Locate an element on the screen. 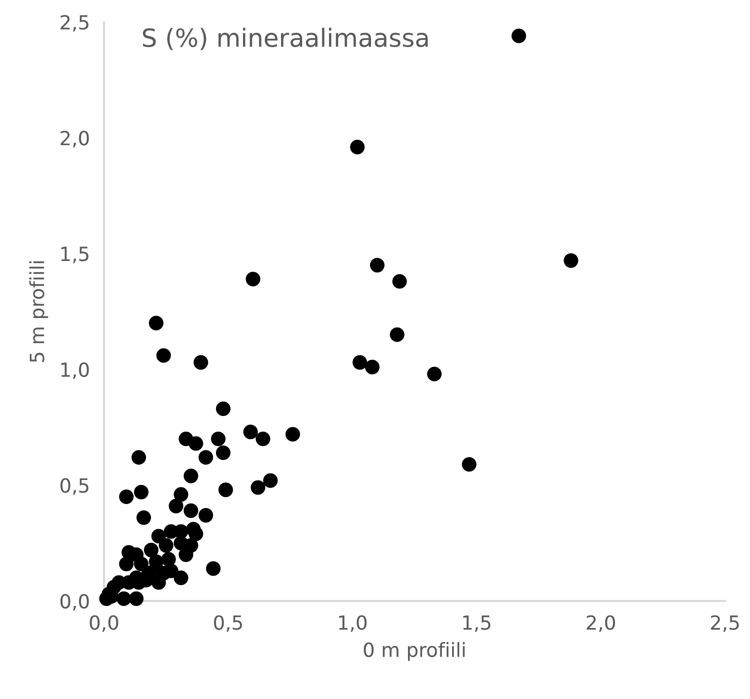 Image resolution: width=750 pixels, height=699 pixels. y-tick-label: 0,0 is located at coordinates (74, 602).